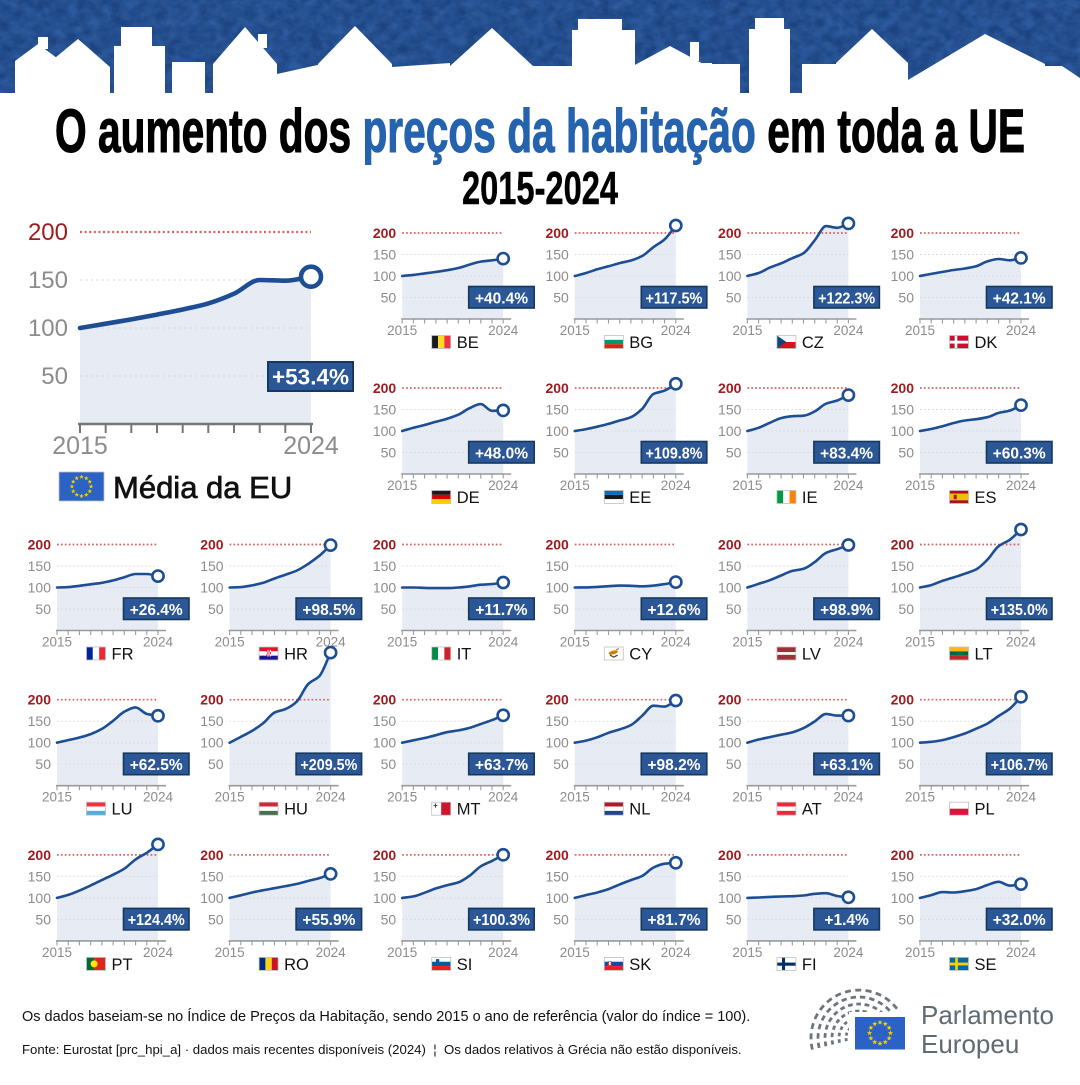 The width and height of the screenshot is (1080, 1085). I want to click on svg-text: LV, so click(811, 655).